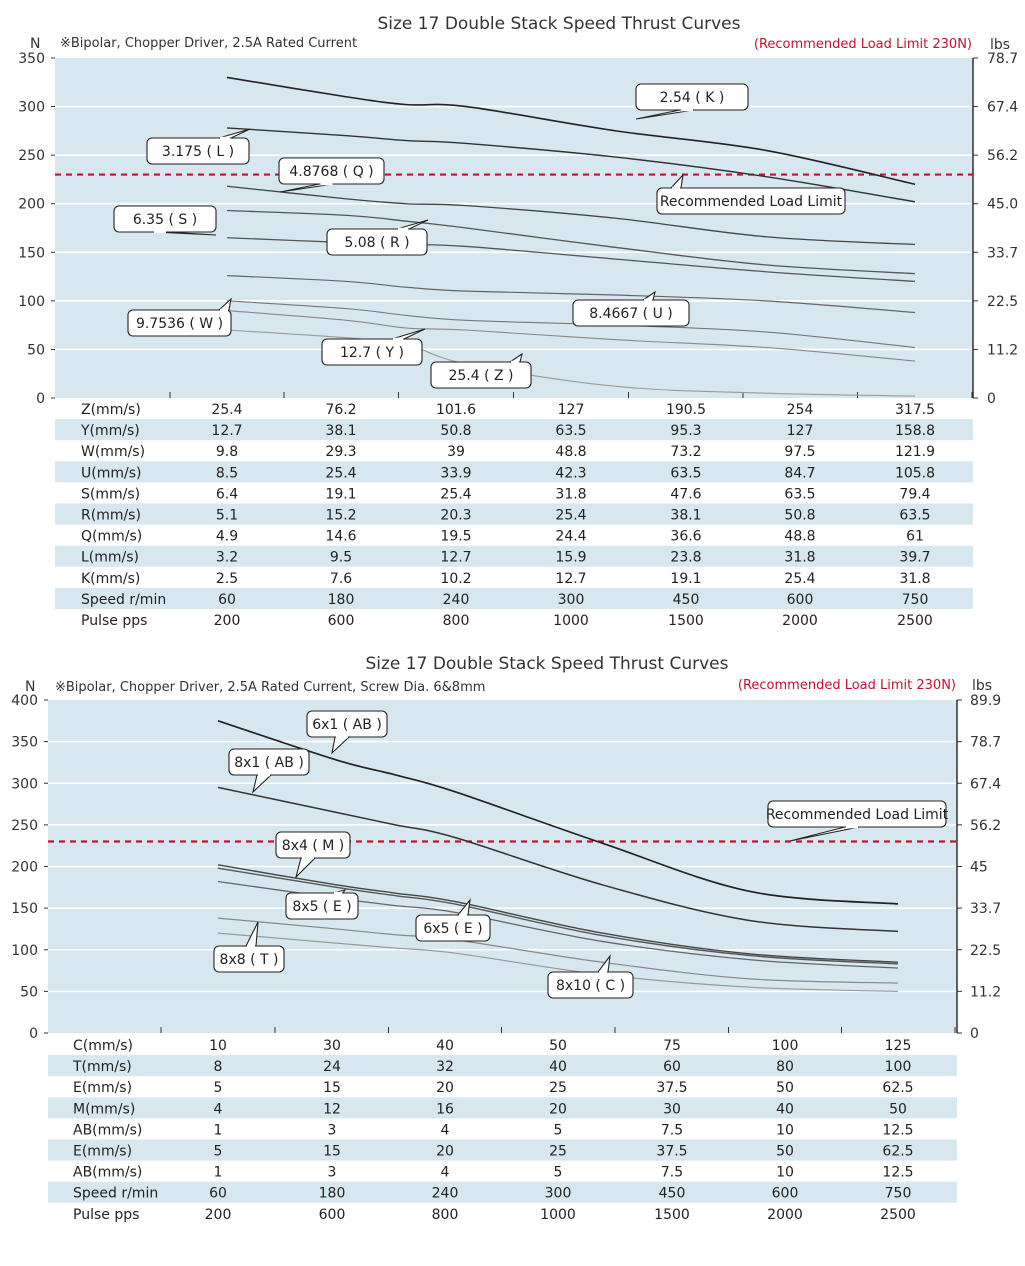 This screenshot has width=1025, height=1266. What do you see at coordinates (799, 452) in the screenshot?
I see `table-cell: 97.5` at bounding box center [799, 452].